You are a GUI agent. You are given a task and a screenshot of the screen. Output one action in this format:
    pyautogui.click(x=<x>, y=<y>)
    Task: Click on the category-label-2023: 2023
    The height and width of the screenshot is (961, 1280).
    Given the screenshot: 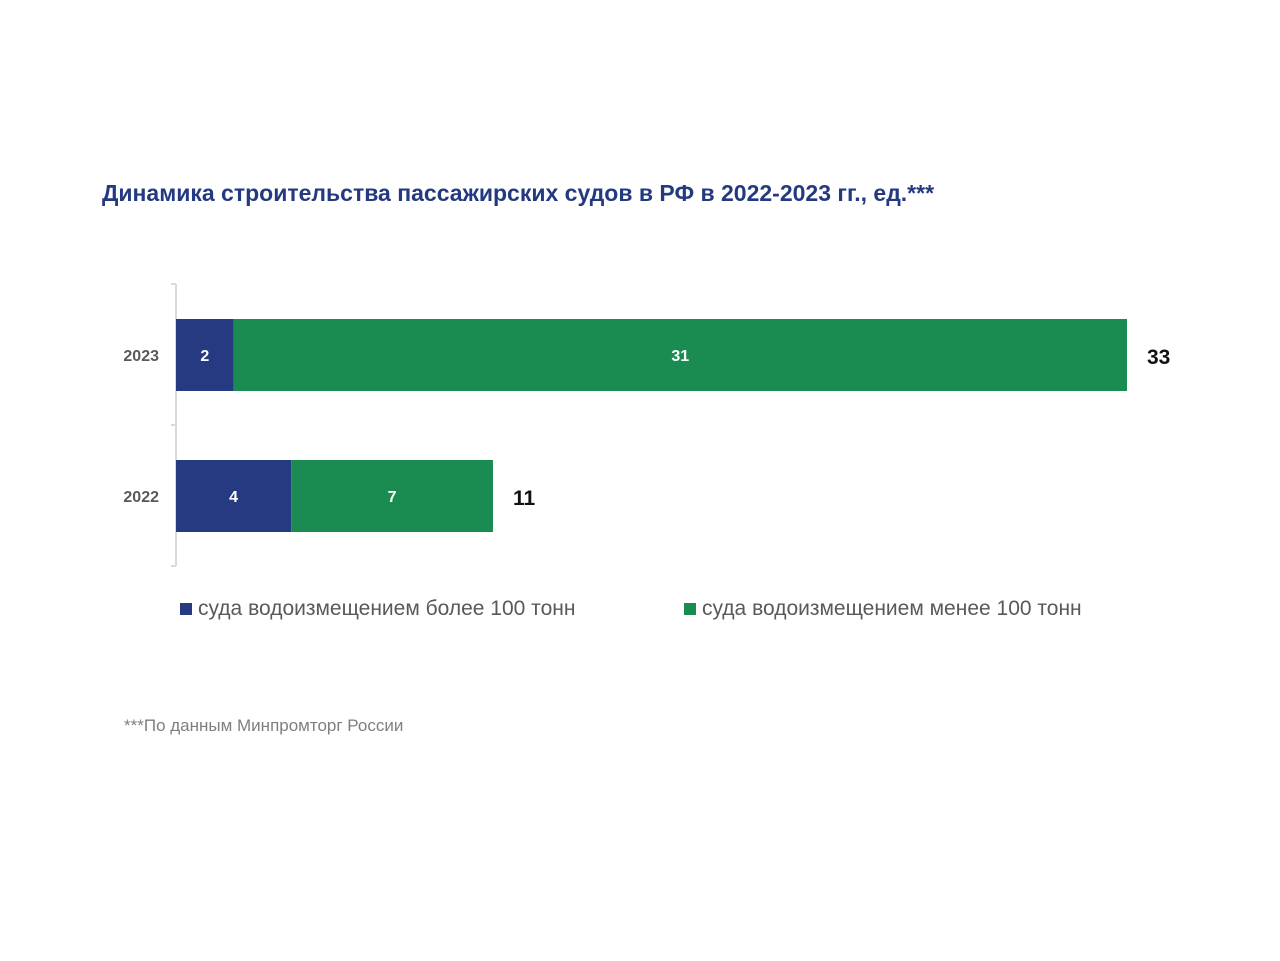 What is the action you would take?
    pyautogui.click(x=141, y=356)
    